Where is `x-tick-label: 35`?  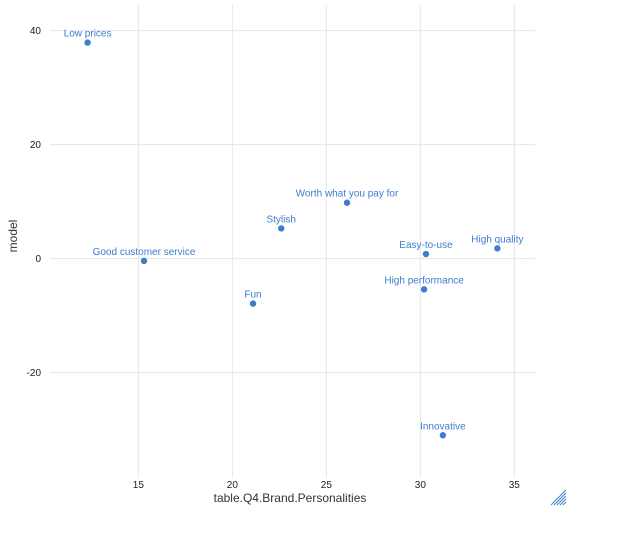
x-tick-label: 35 is located at coordinates (515, 485).